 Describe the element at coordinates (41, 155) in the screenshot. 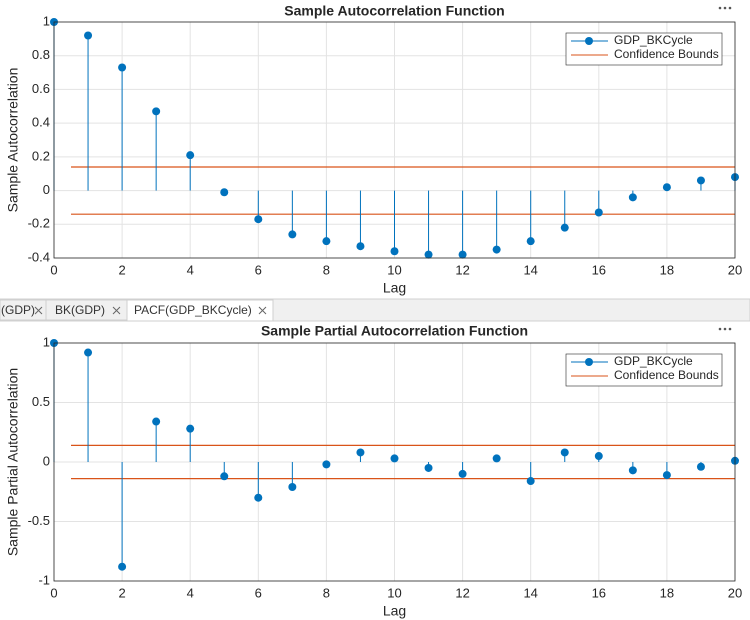

I see `y-tick-label: 0.2` at that location.